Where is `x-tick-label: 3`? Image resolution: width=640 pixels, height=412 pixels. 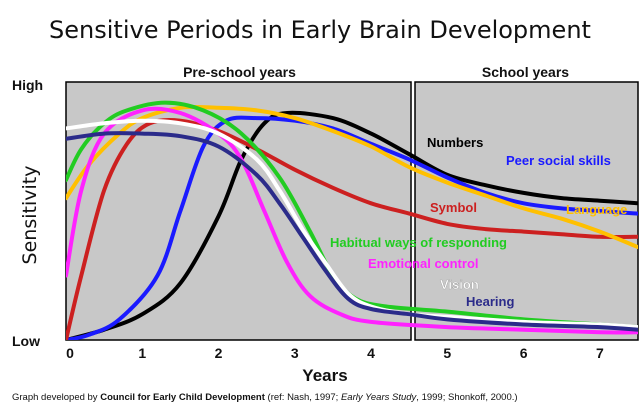
x-tick-label: 3 is located at coordinates (295, 353).